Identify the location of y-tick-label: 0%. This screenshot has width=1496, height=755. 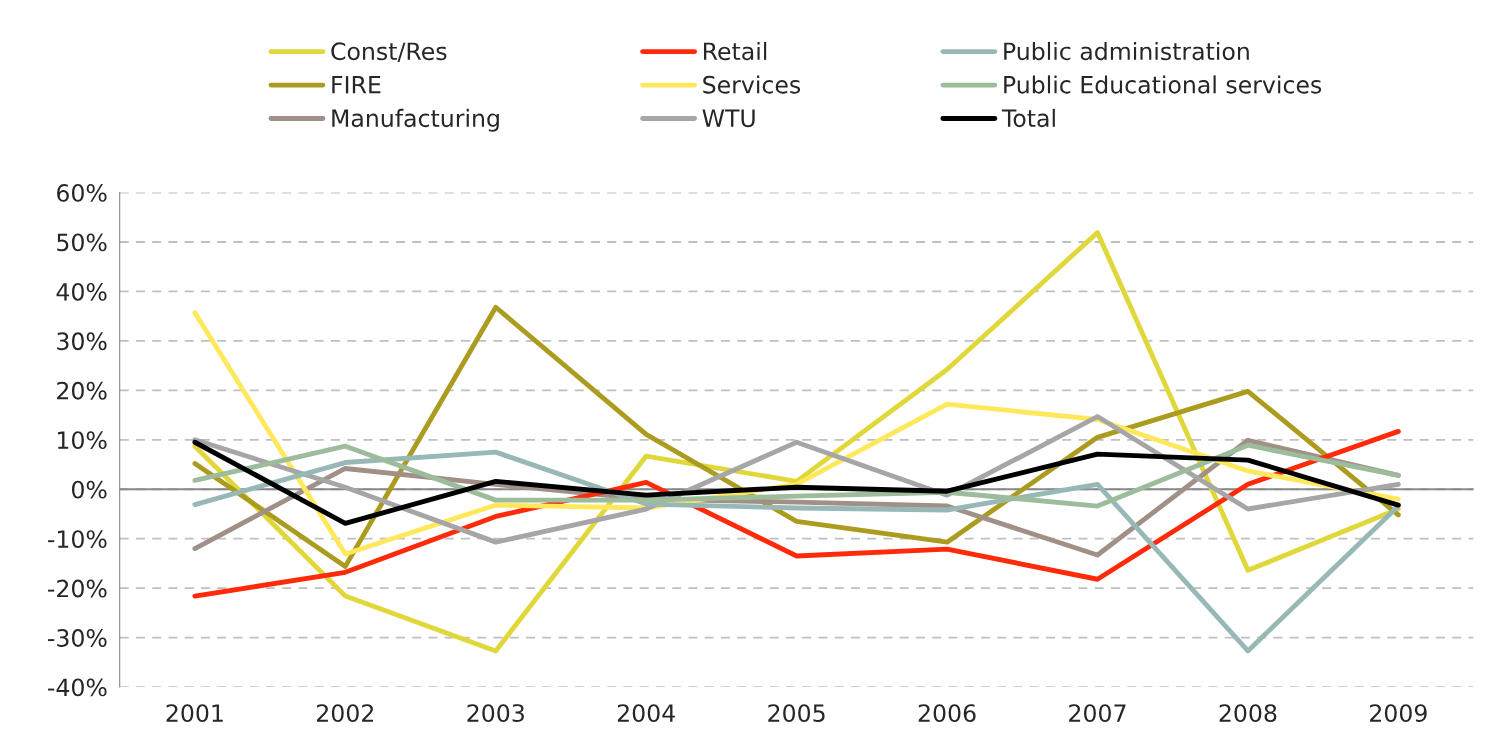
(89, 489).